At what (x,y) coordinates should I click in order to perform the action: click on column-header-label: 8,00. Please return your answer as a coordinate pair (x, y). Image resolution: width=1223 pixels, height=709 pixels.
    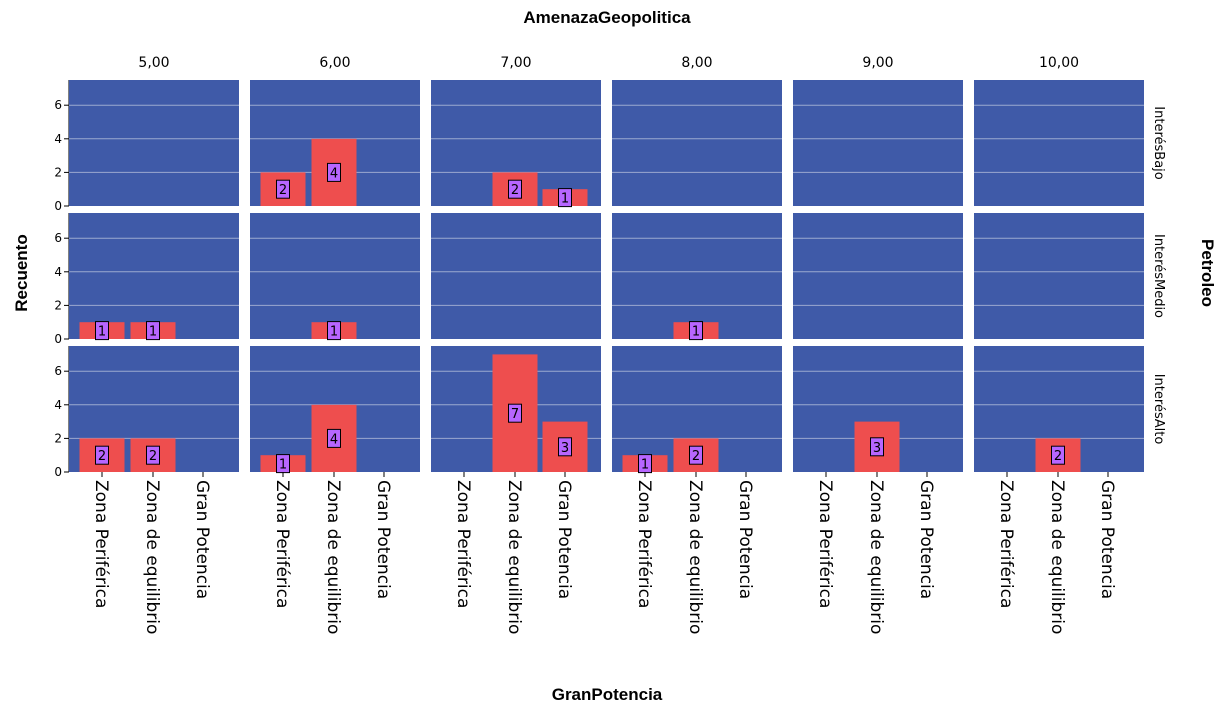
    Looking at the image, I should click on (696, 63).